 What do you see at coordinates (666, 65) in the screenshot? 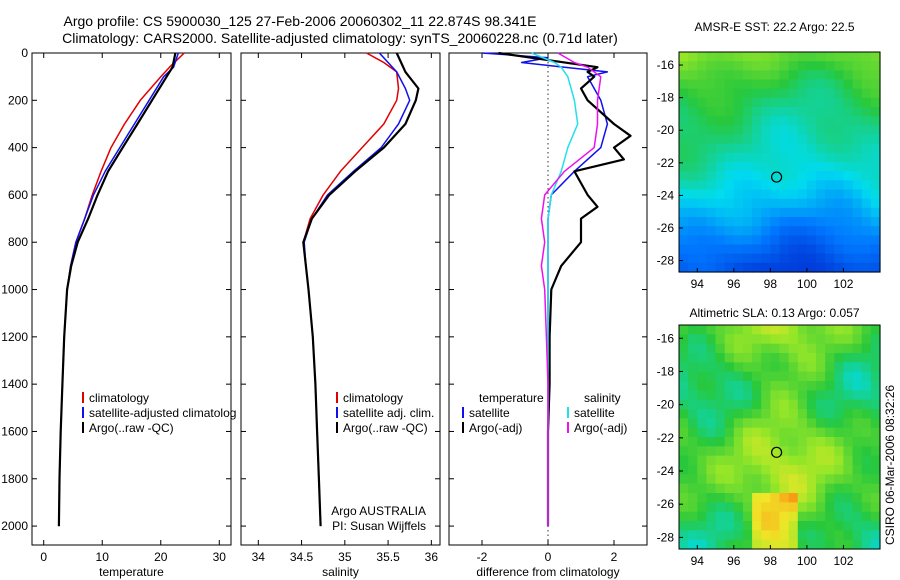
I see `sst-lat-tick-label: -16` at bounding box center [666, 65].